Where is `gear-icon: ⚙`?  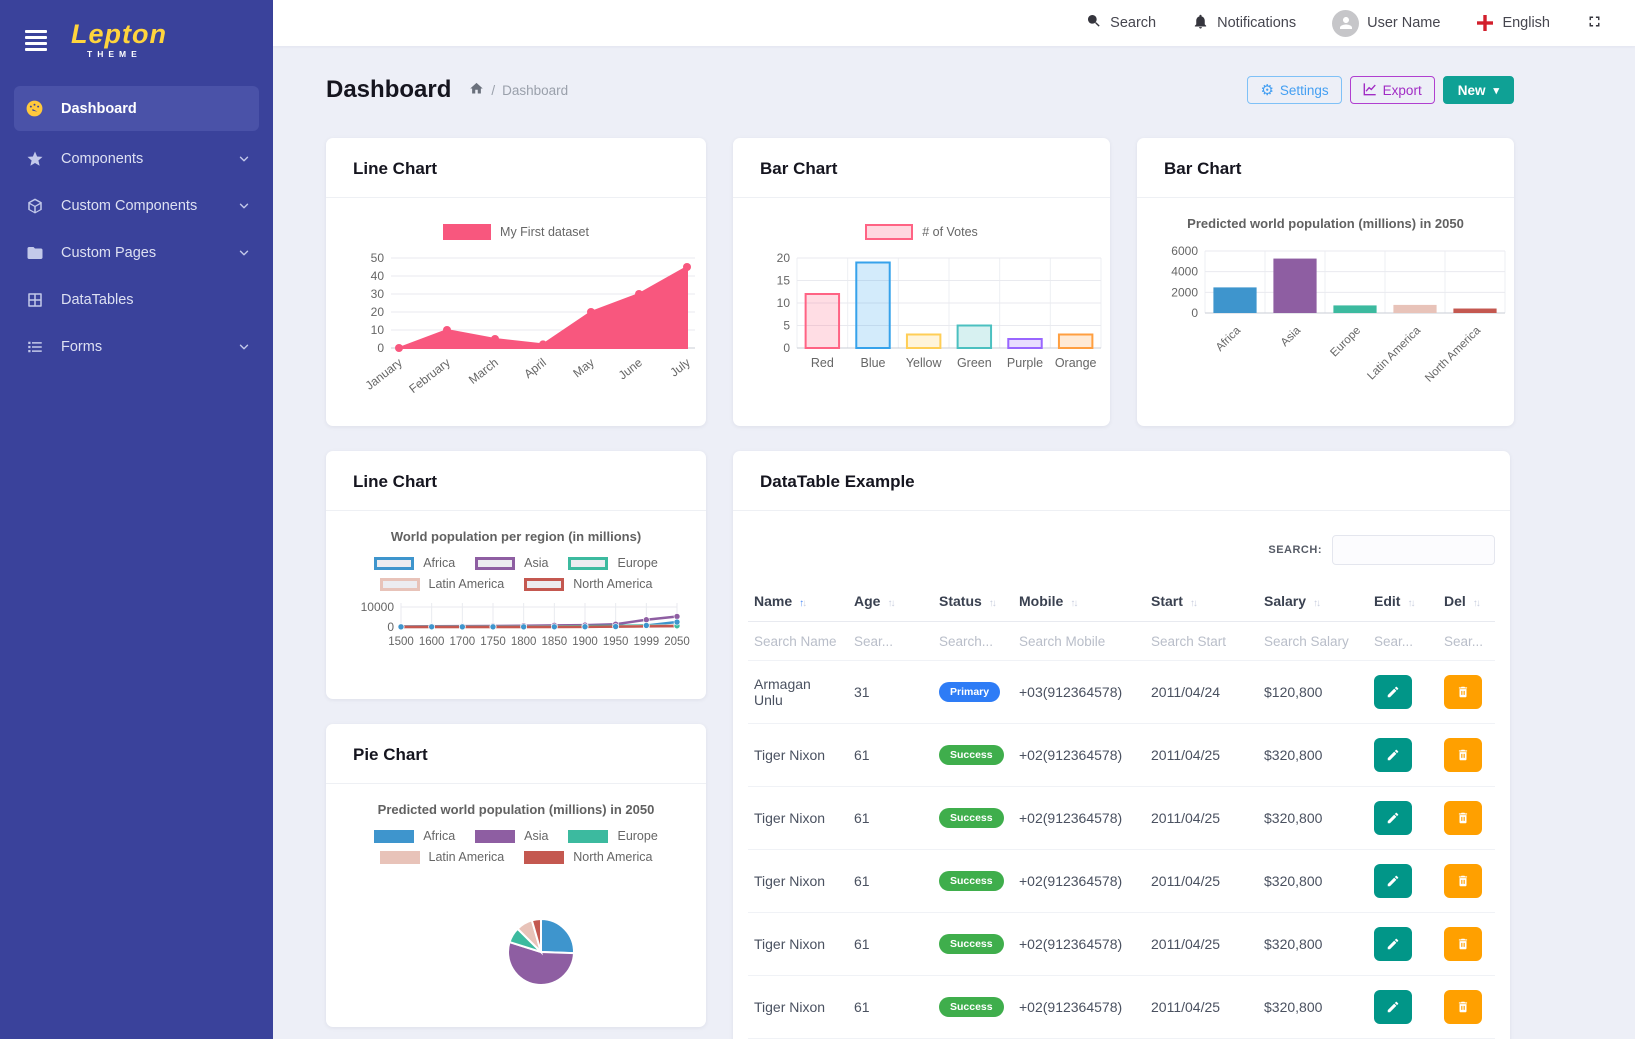
gear-icon: ⚙ is located at coordinates (1267, 90).